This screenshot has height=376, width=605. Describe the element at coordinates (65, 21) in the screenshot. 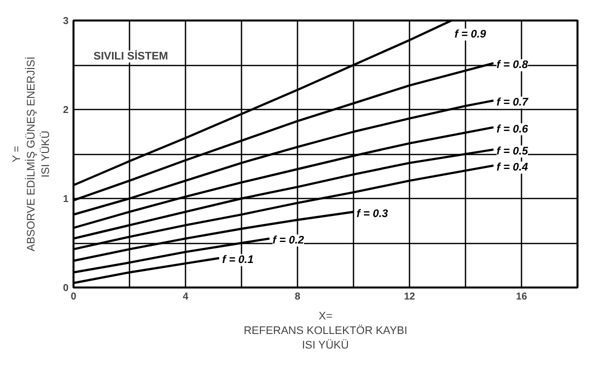

I see `y-tick-label: 3` at that location.